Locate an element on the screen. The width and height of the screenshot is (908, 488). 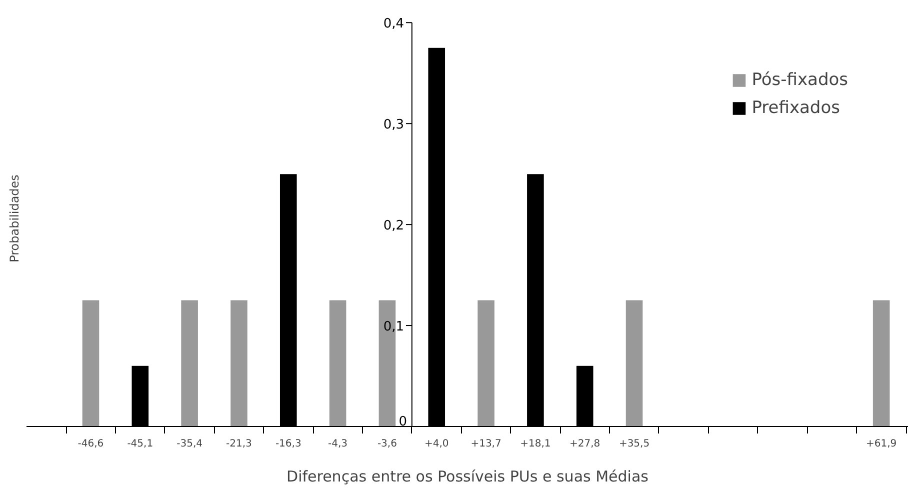
x-tick-label: -21,3 is located at coordinates (239, 444).